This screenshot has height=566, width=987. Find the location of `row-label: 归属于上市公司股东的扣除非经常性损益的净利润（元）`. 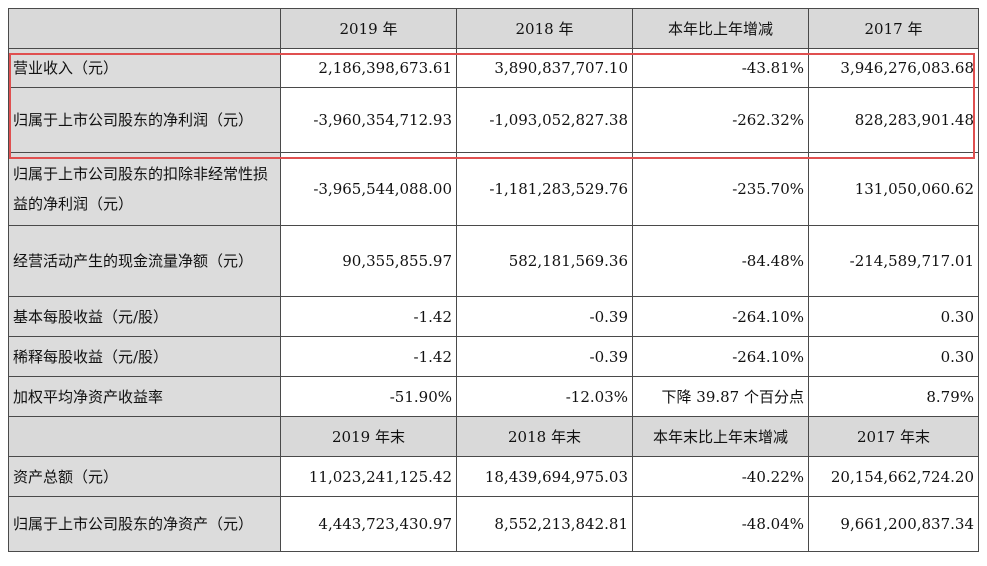

row-label: 归属于上市公司股东的扣除非经常性损益的净利润（元） is located at coordinates (144, 189).